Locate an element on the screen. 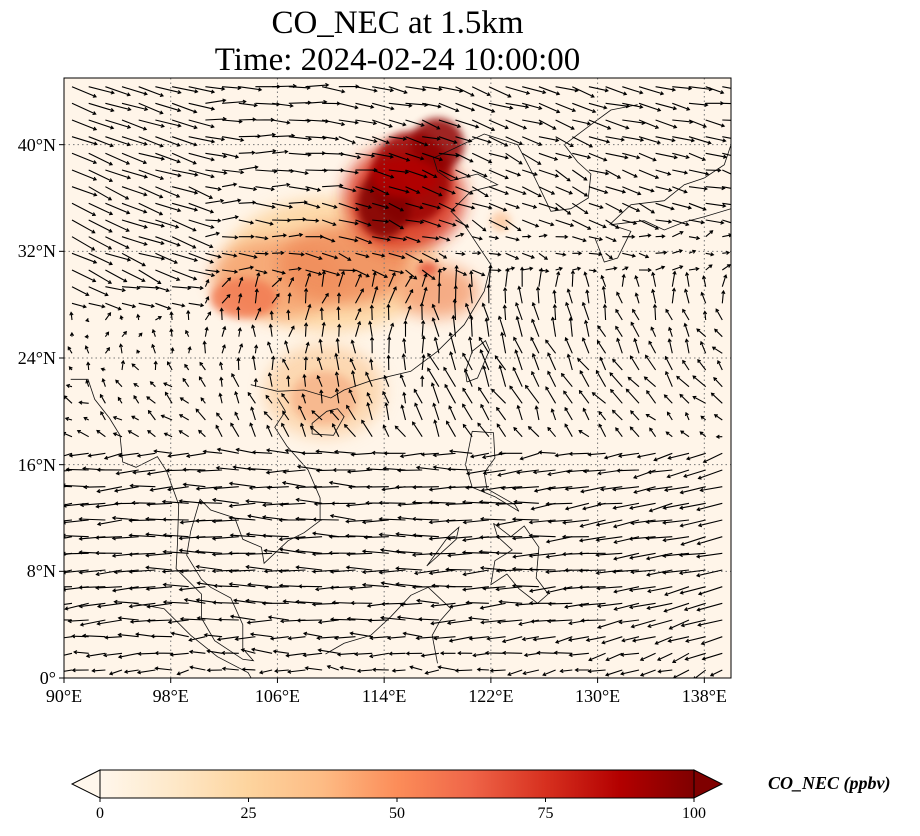 This screenshot has width=920, height=836. coastline is located at coordinates (388, 625).